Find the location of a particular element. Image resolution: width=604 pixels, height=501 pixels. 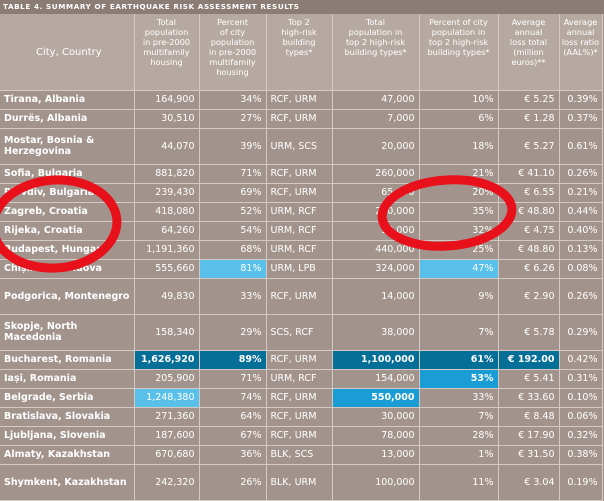

top2-population-cell: 14,000 is located at coordinates (376, 296).